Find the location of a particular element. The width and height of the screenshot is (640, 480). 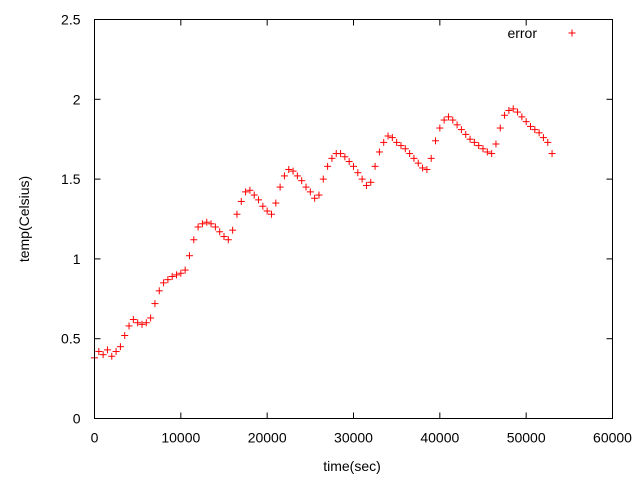

y-tick-label: 1 is located at coordinates (77, 259).